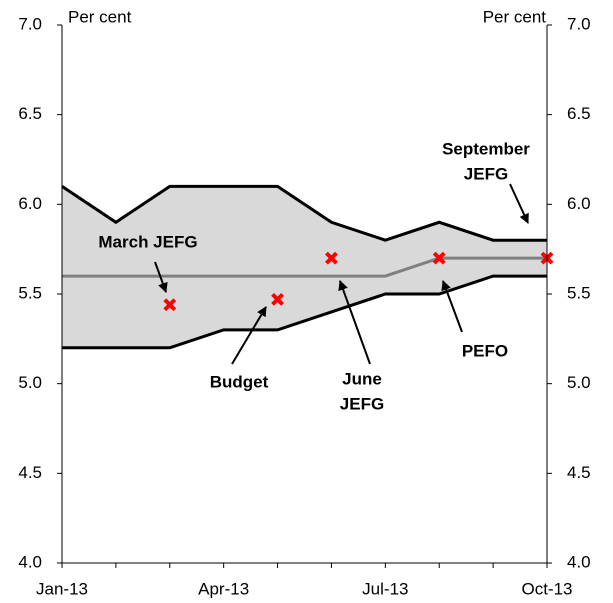  What do you see at coordinates (30, 113) in the screenshot?
I see `y-tick-label: 6.5` at bounding box center [30, 113].